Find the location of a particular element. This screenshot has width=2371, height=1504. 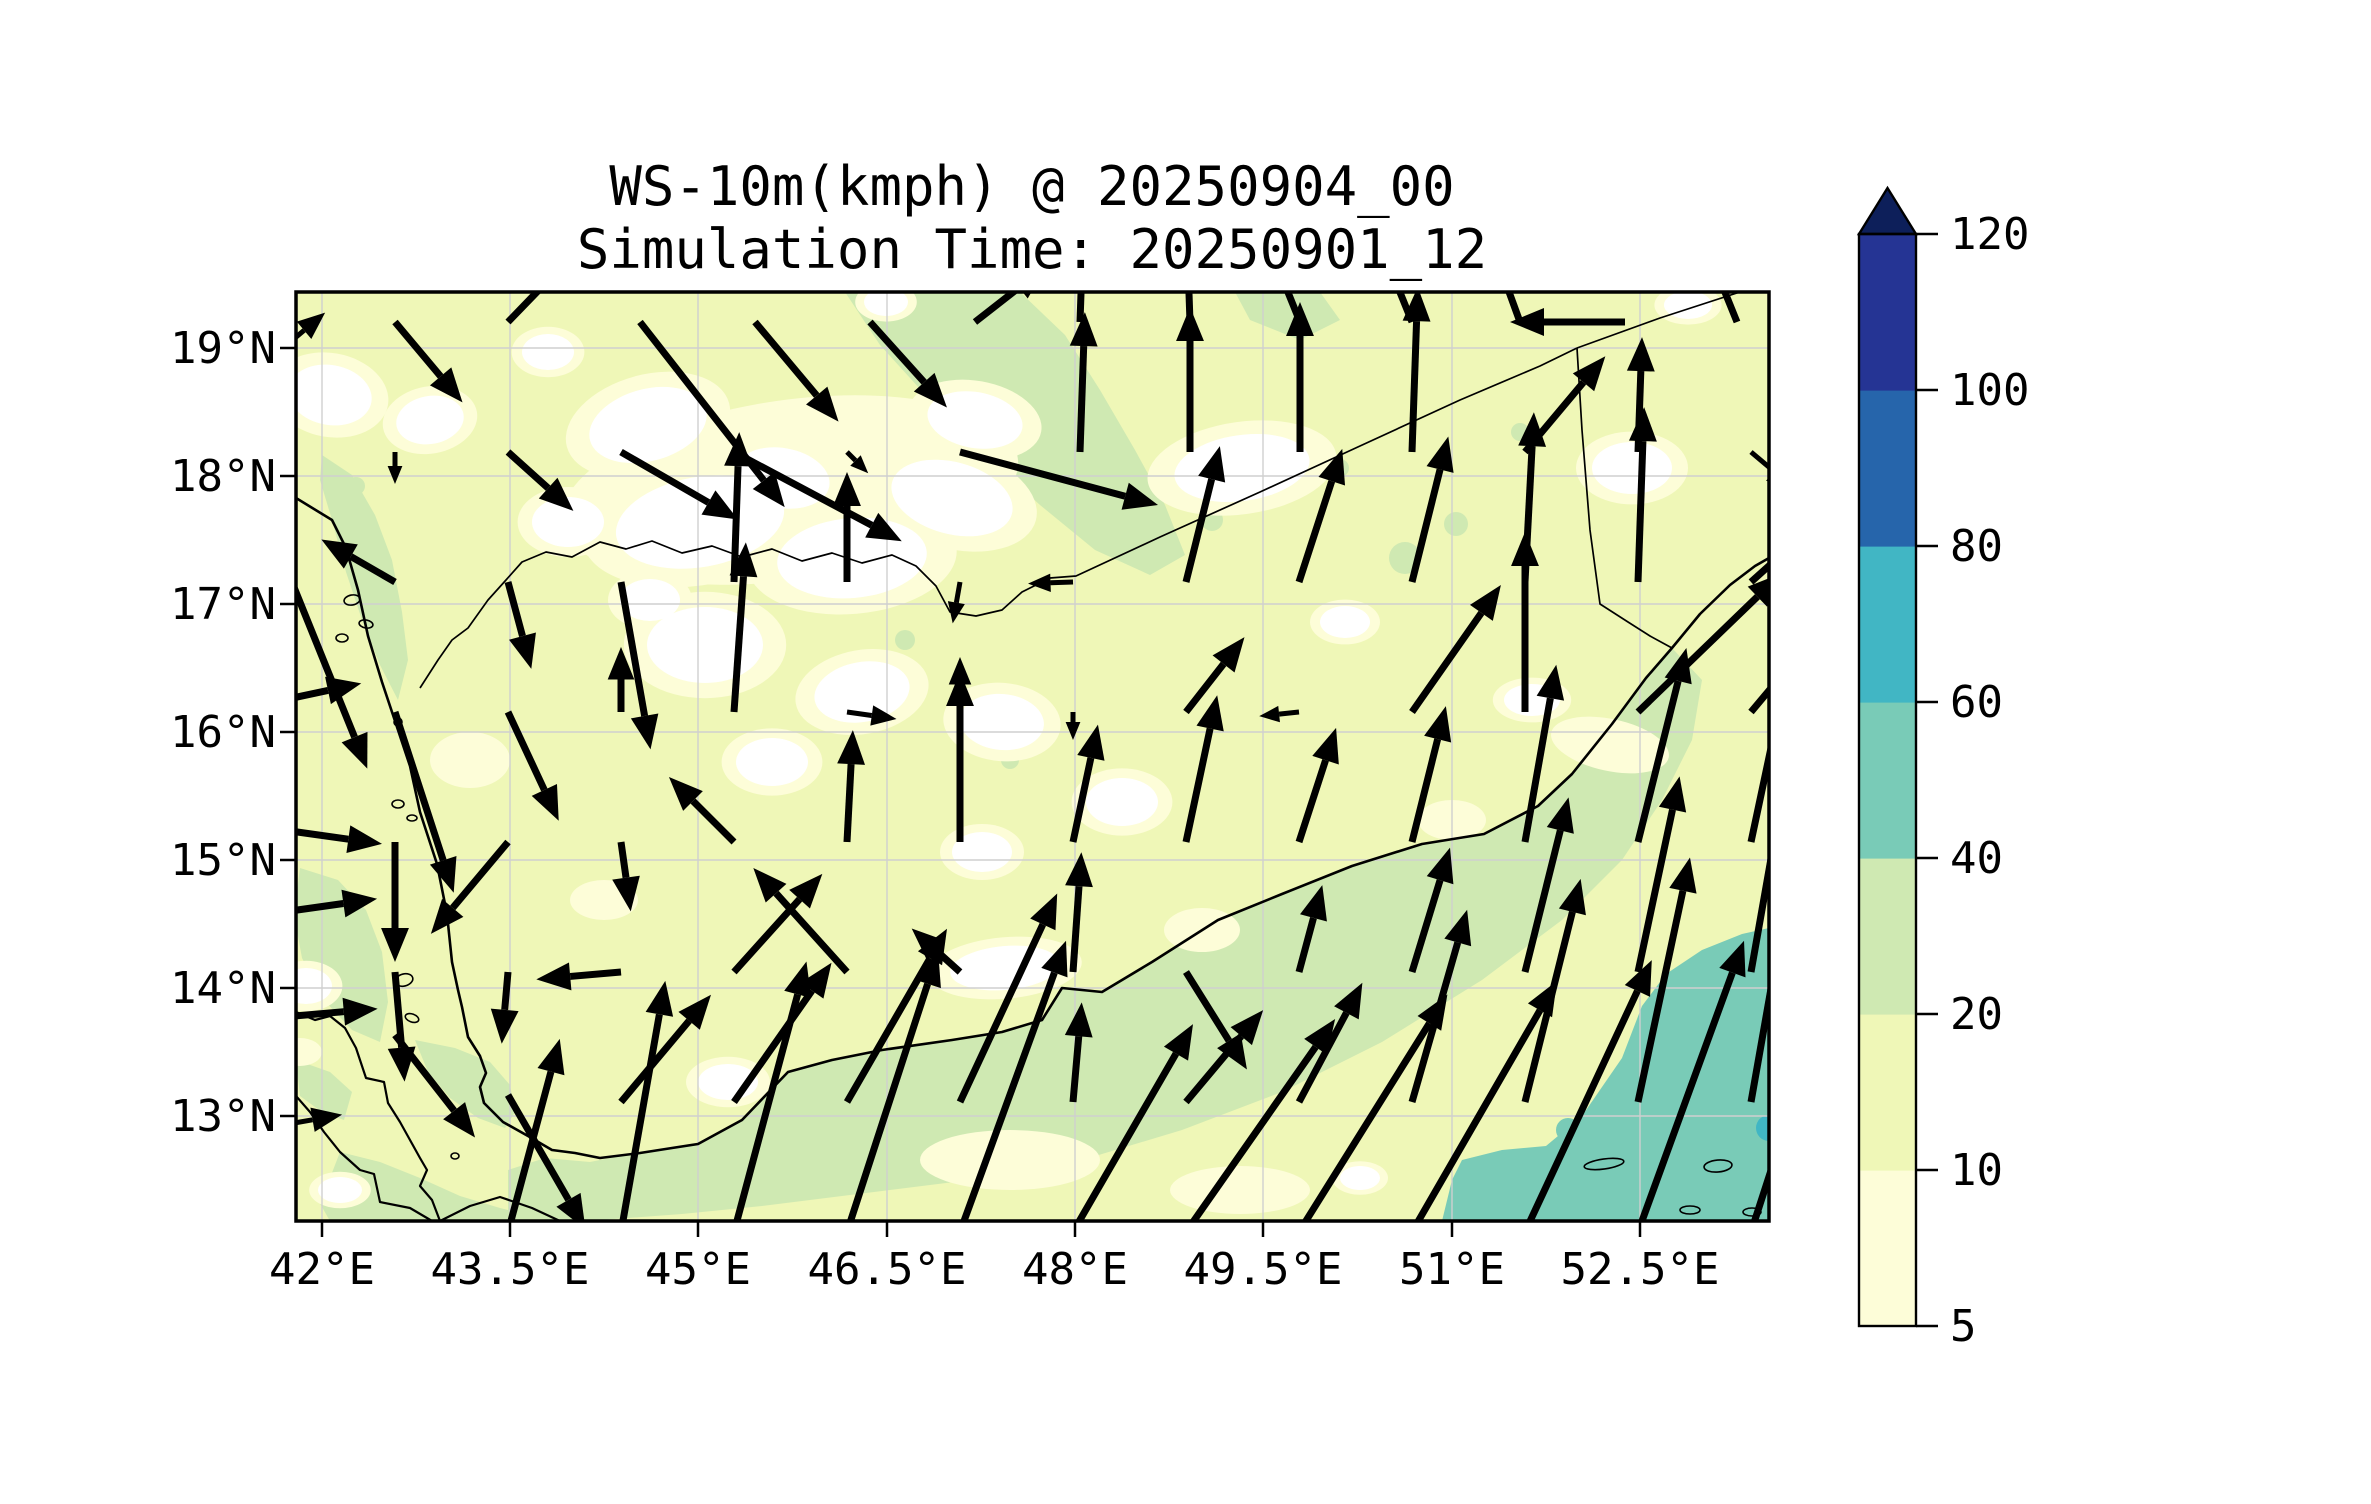

x-tick-label: 49.5°E is located at coordinates (1263, 1269).